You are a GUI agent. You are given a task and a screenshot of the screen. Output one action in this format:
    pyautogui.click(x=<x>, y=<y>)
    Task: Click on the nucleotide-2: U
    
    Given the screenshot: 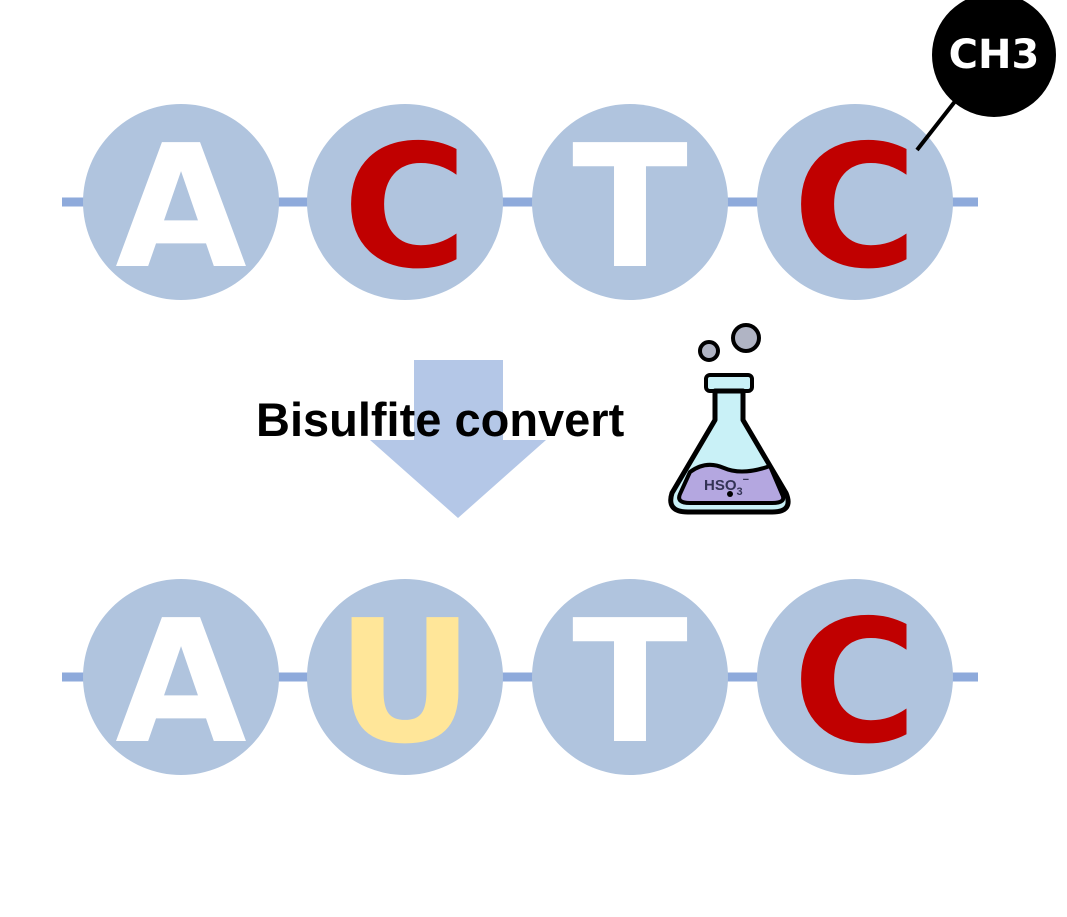 What is the action you would take?
    pyautogui.click(x=405, y=680)
    